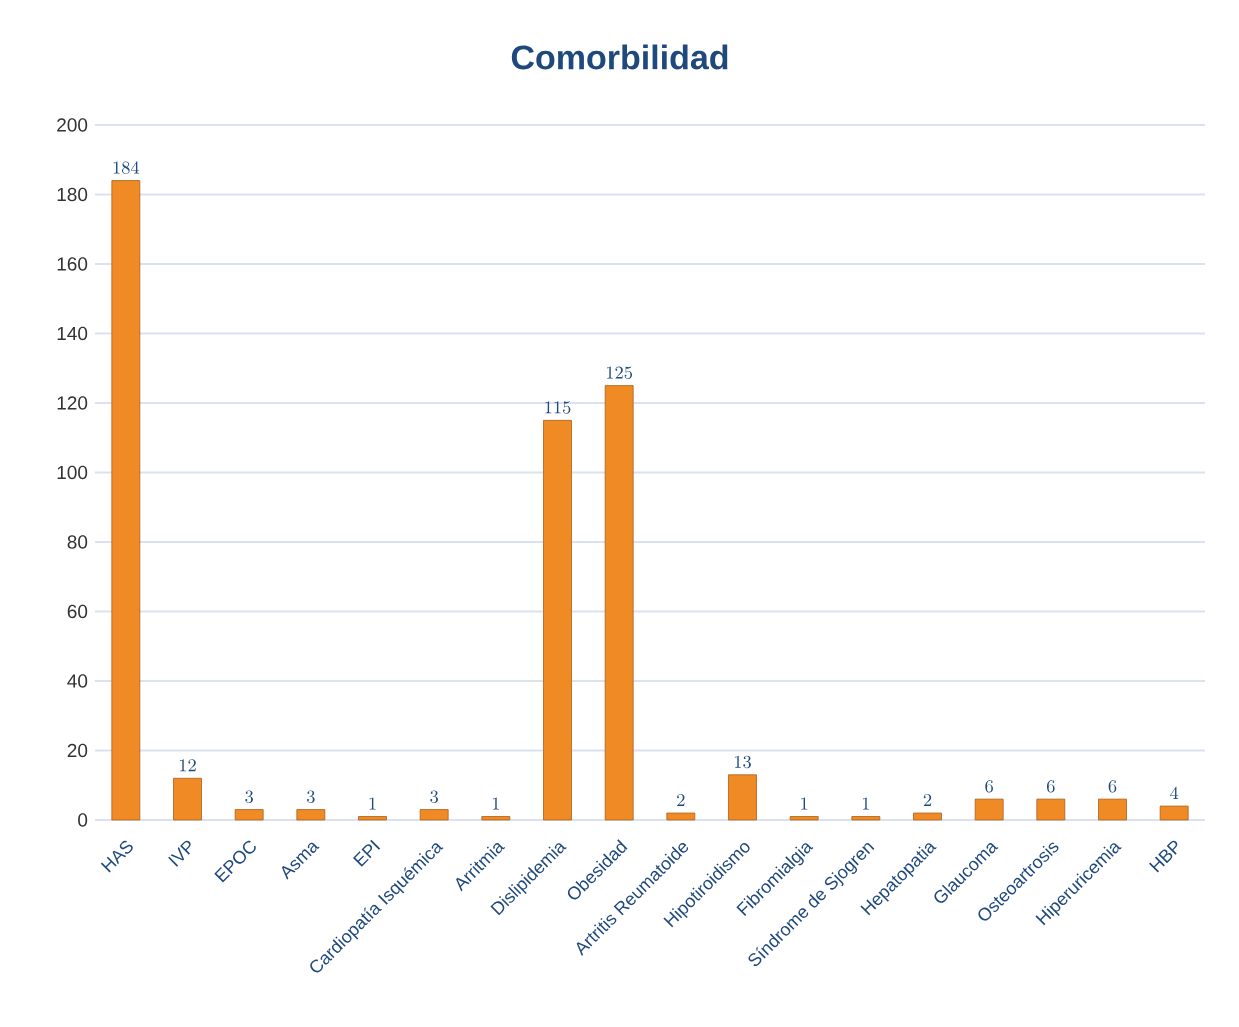 This screenshot has width=1239, height=1027. What do you see at coordinates (77, 750) in the screenshot?
I see `y-tick-label: 20` at bounding box center [77, 750].